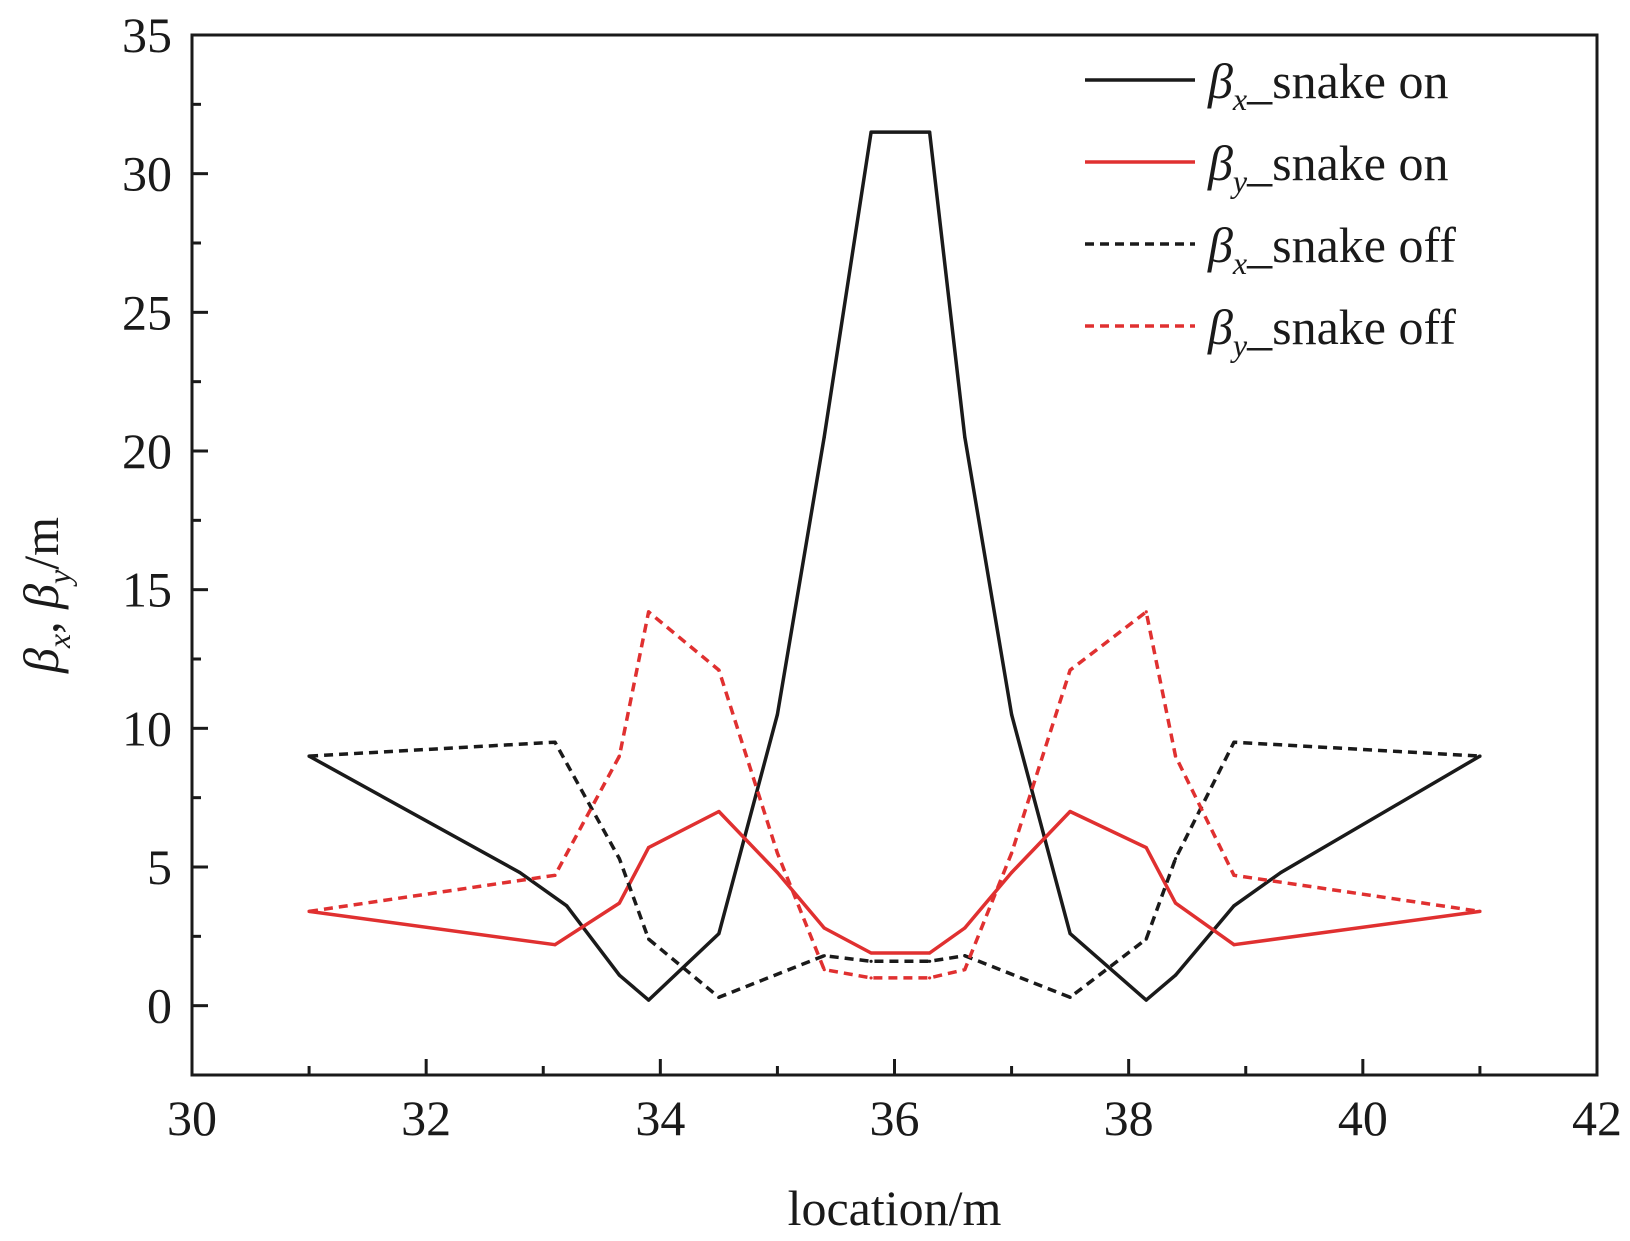 The width and height of the screenshot is (1630, 1241). I want to click on legend-entry-2: βx_snake off, so click(1270, 249).